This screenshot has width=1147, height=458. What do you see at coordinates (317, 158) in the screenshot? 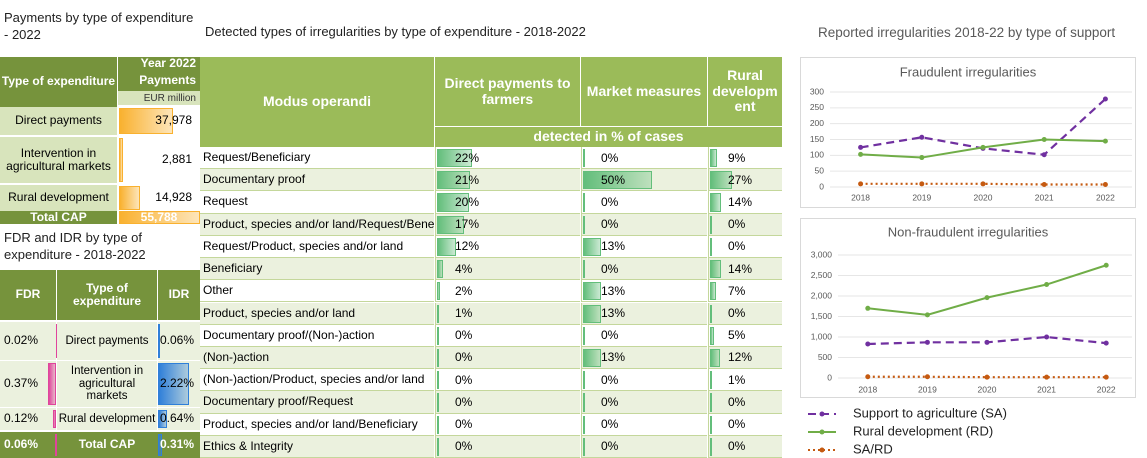
I see `row-label: Request/Beneficiary` at bounding box center [317, 158].